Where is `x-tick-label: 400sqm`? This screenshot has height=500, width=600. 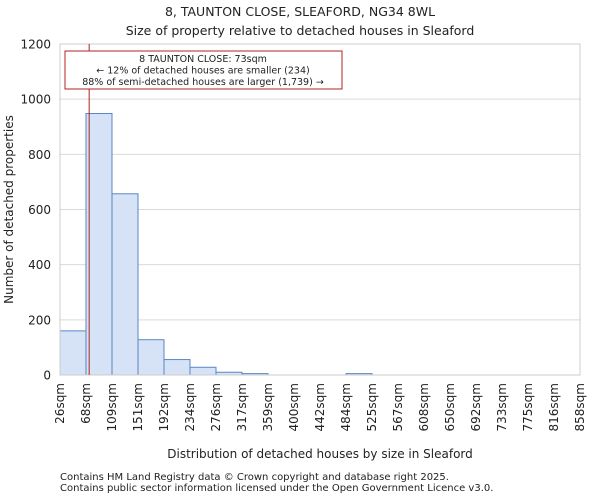 x-tick-label: 400sqm is located at coordinates (294, 407).